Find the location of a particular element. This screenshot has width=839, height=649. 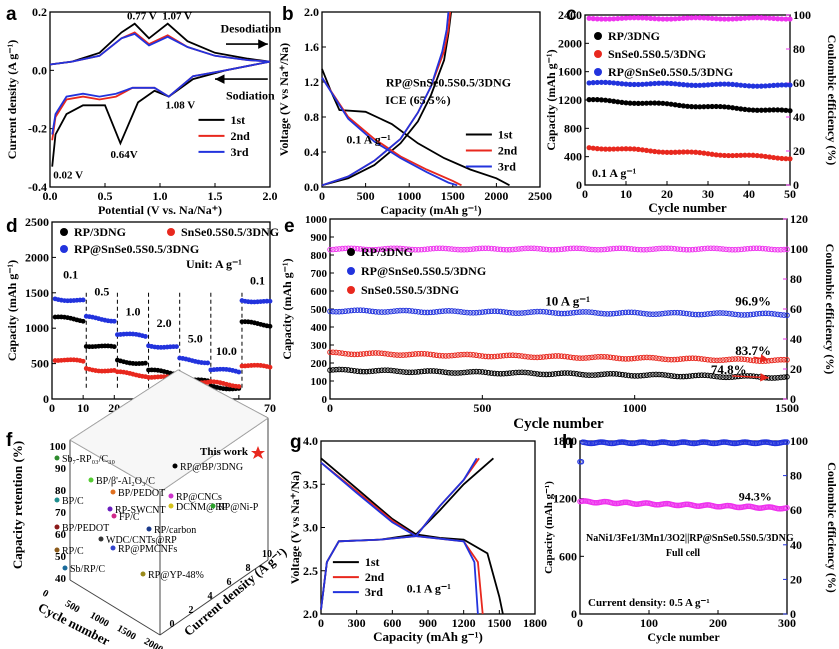

x-tick-label: 300 is located at coordinates (357, 623).